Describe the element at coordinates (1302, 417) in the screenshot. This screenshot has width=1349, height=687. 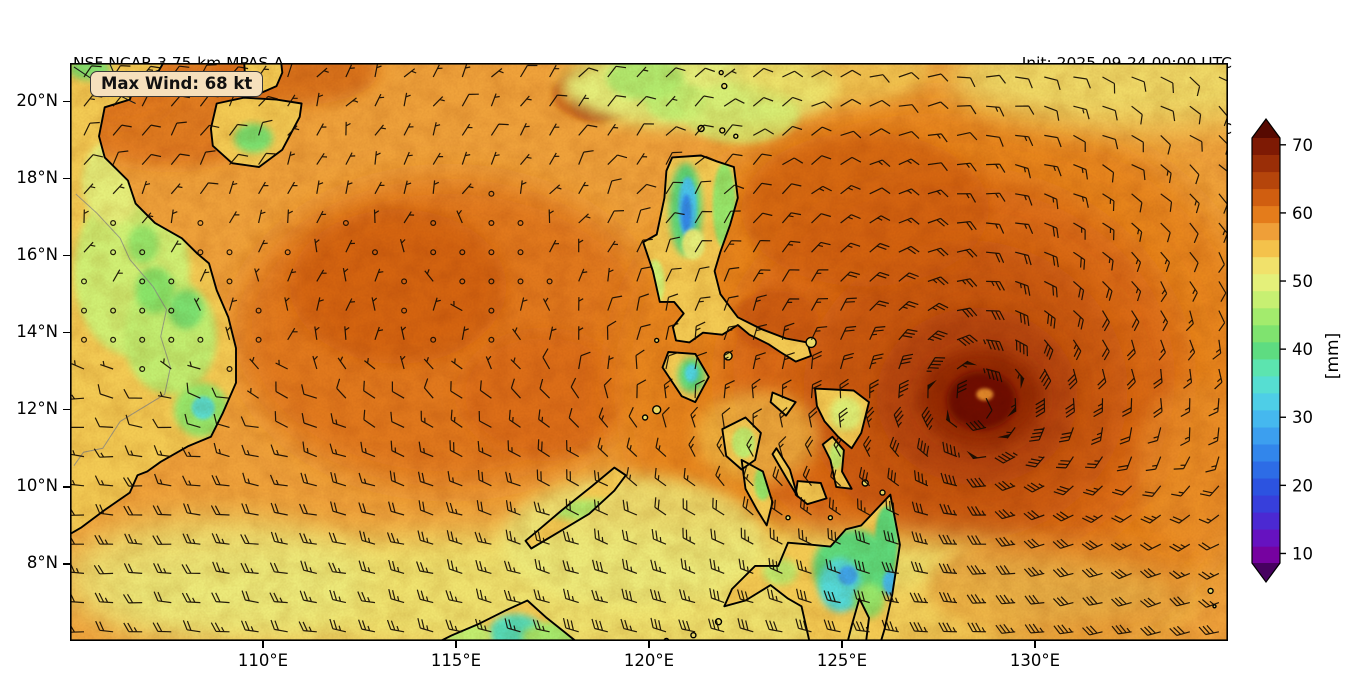
I see `colorbar-tick-label: 30` at that location.